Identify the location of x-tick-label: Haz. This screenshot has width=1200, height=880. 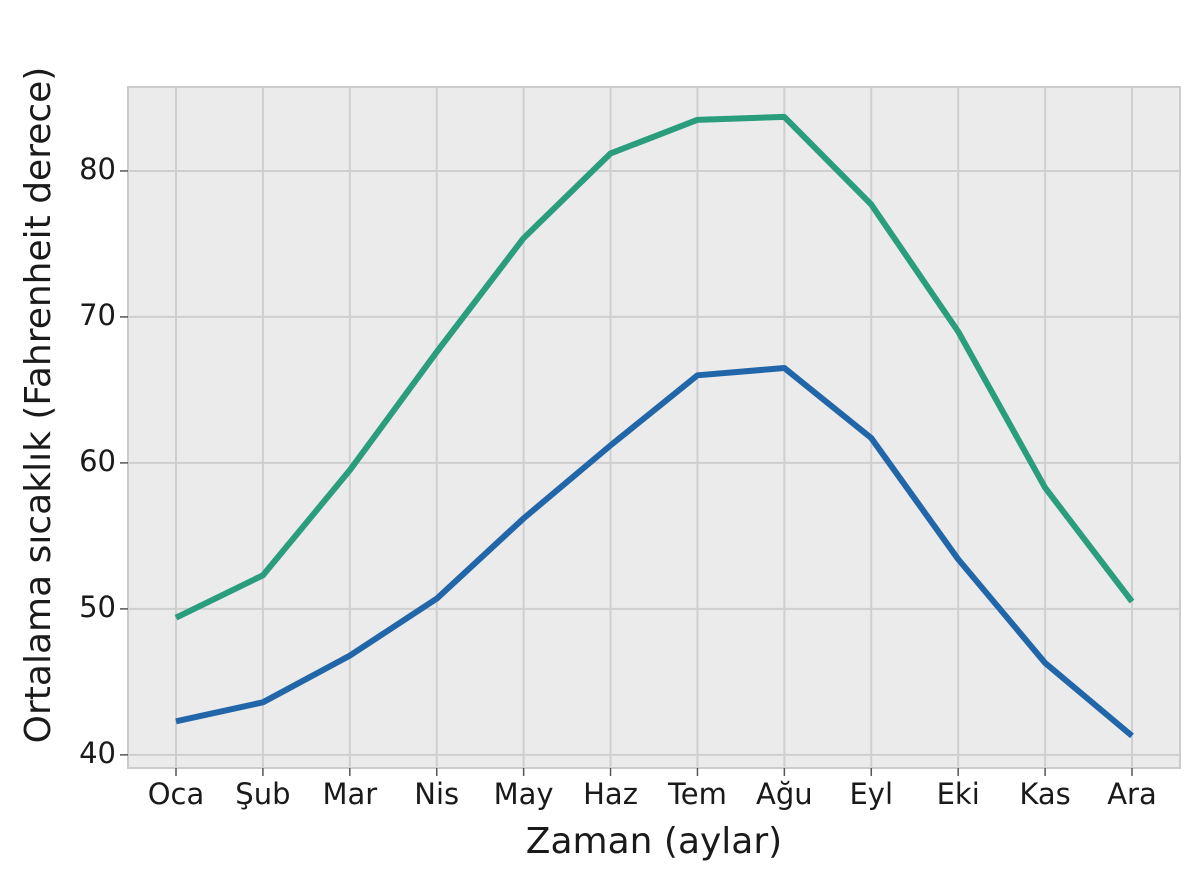
(610, 794).